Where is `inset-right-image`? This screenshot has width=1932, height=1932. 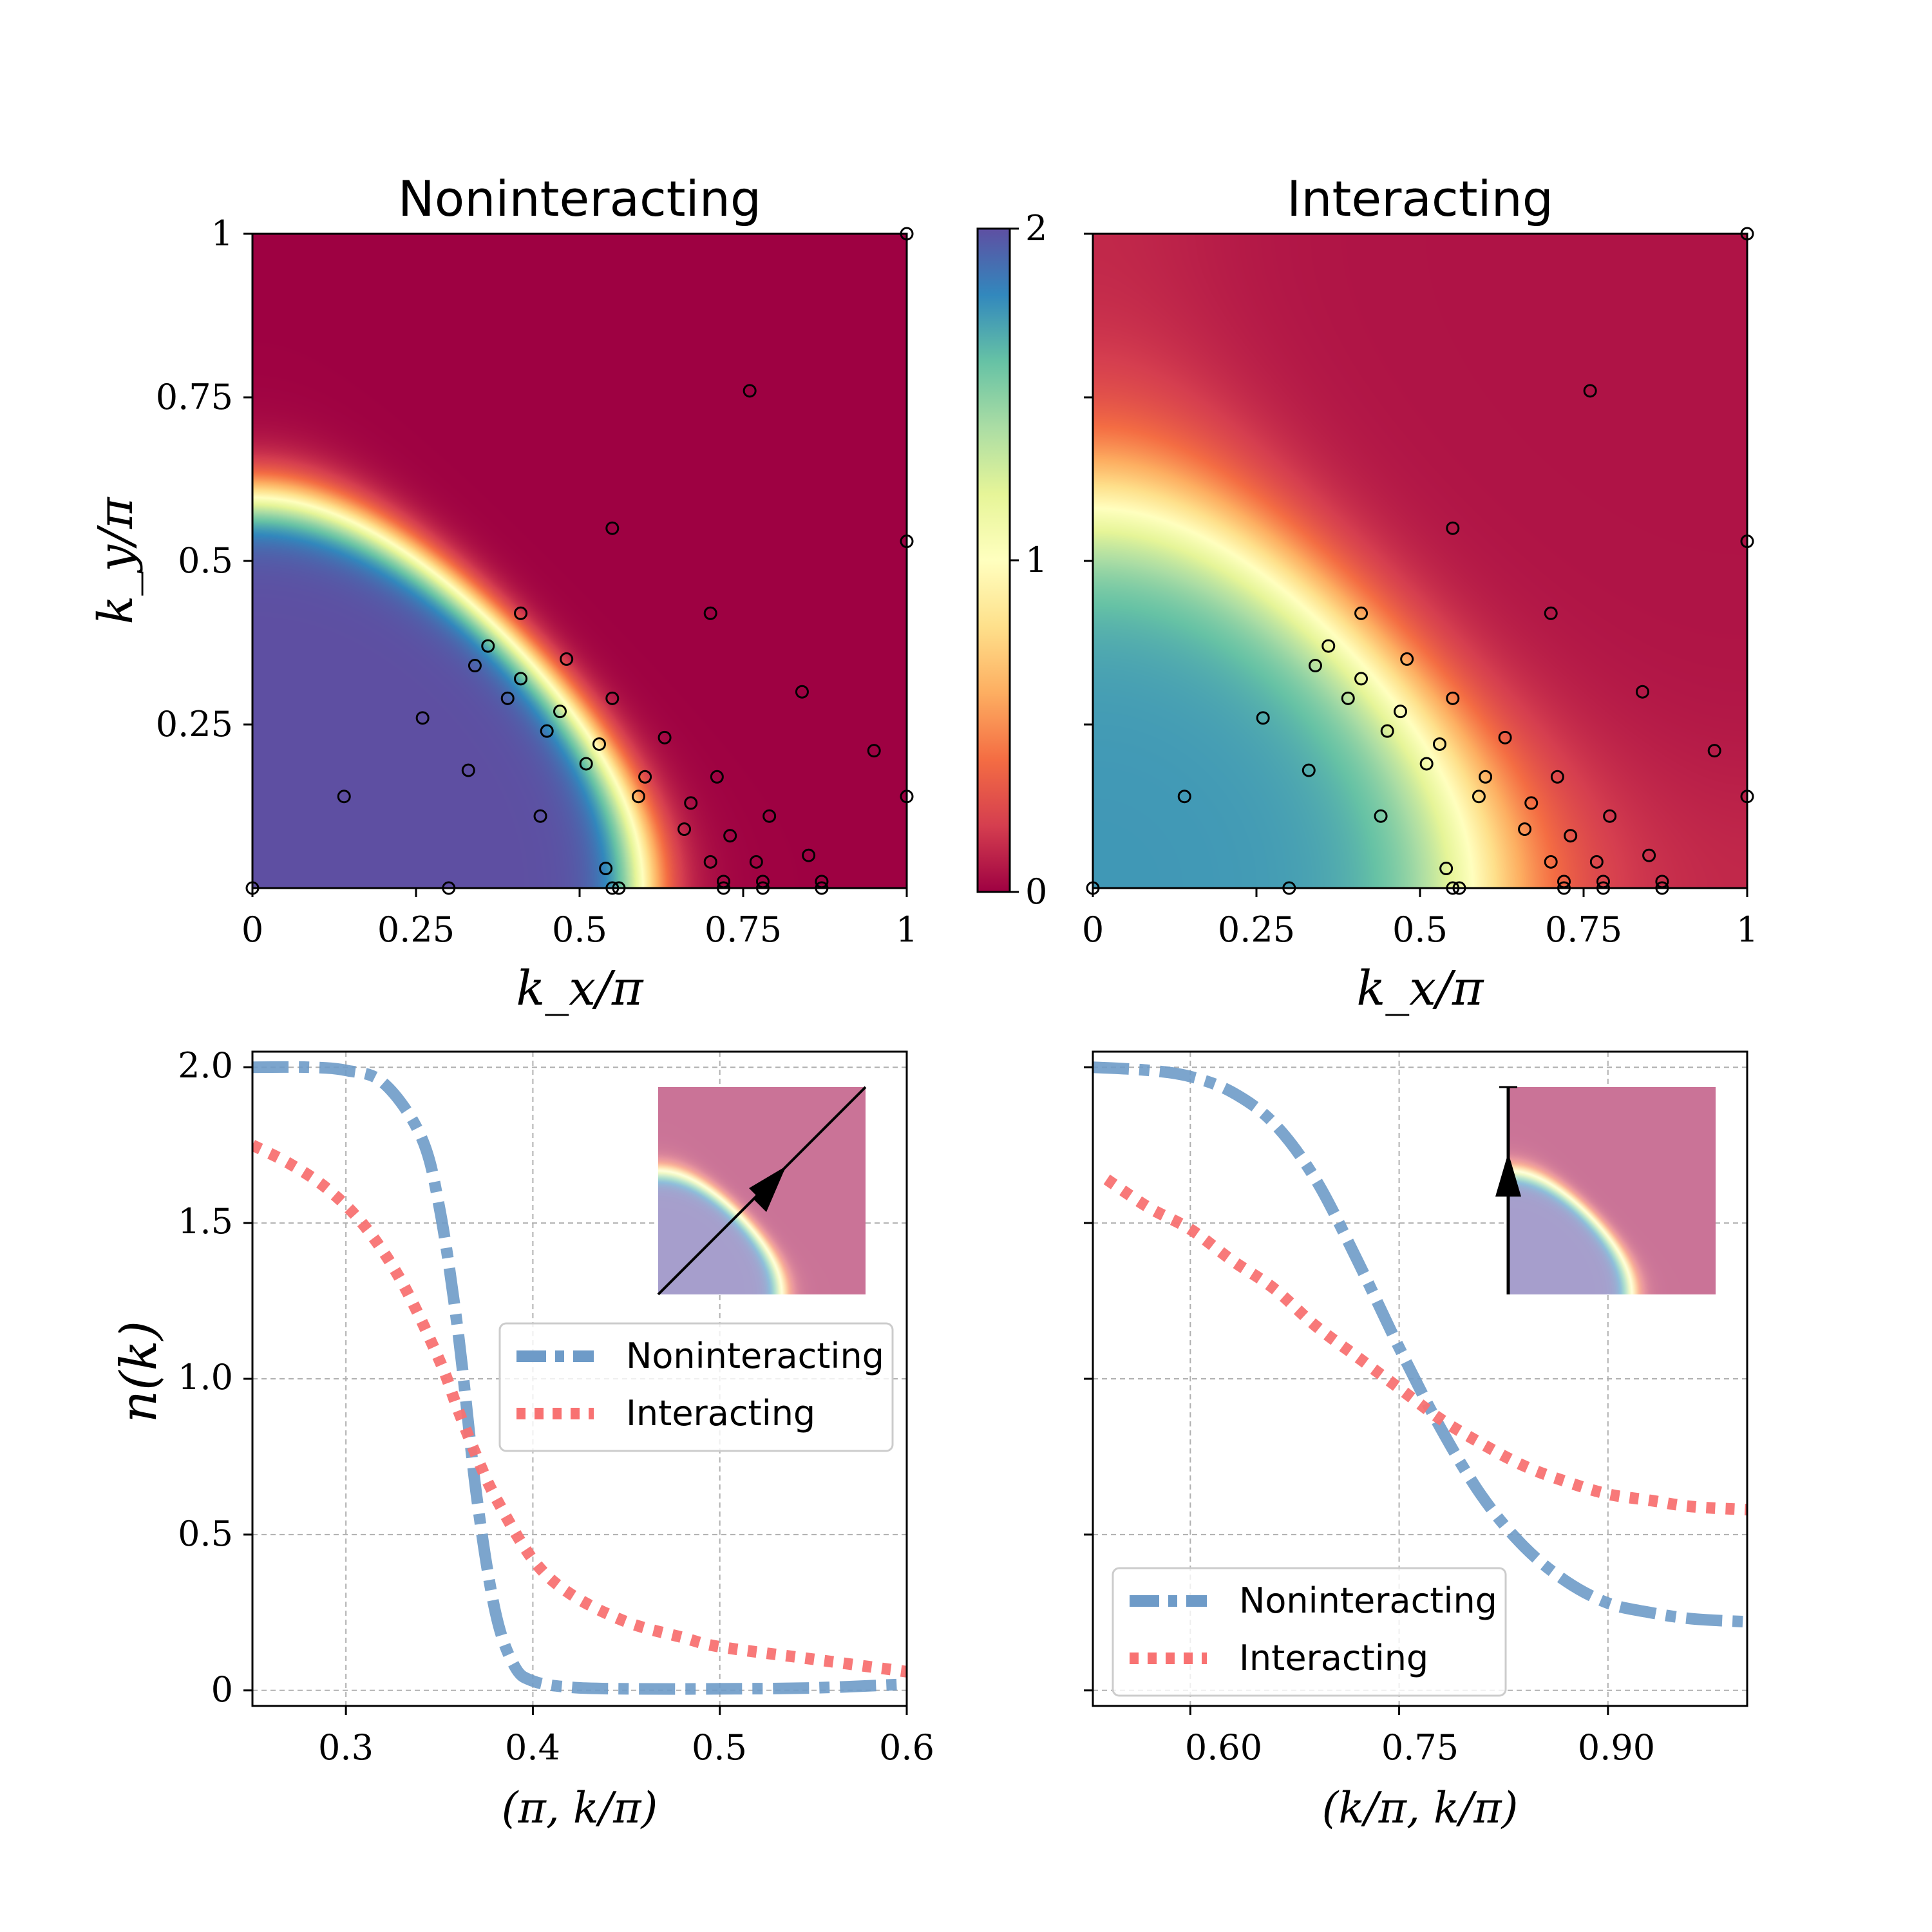
inset-right-image is located at coordinates (1612, 1190).